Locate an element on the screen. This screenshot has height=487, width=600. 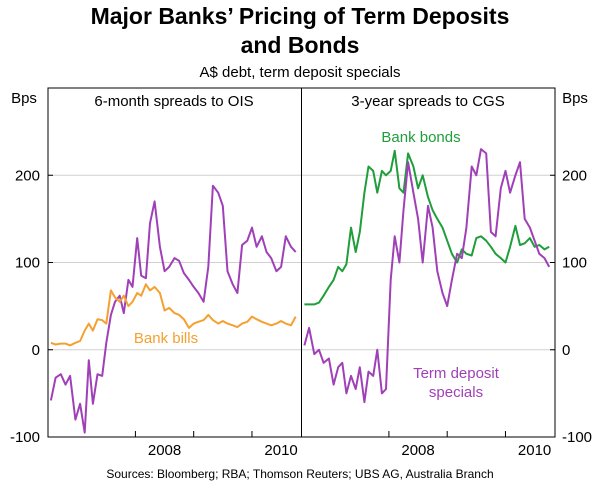
y-unit-right: Bps is located at coordinates (575, 98).